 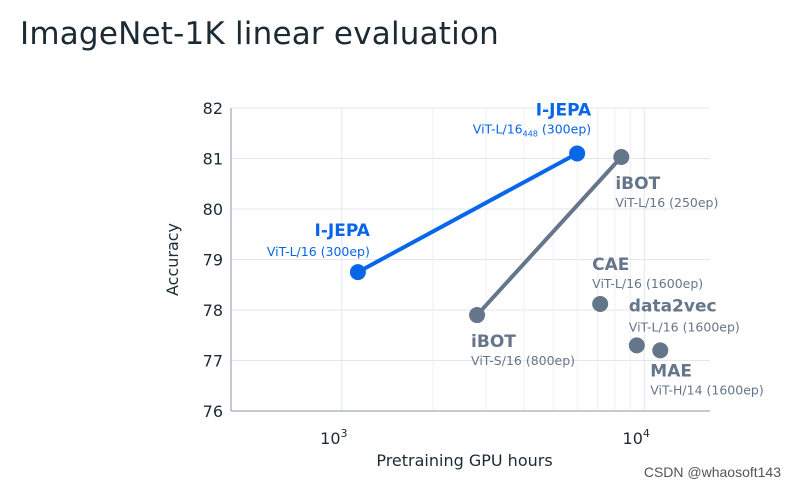 I want to click on y-tick-label: 76, so click(x=213, y=411).